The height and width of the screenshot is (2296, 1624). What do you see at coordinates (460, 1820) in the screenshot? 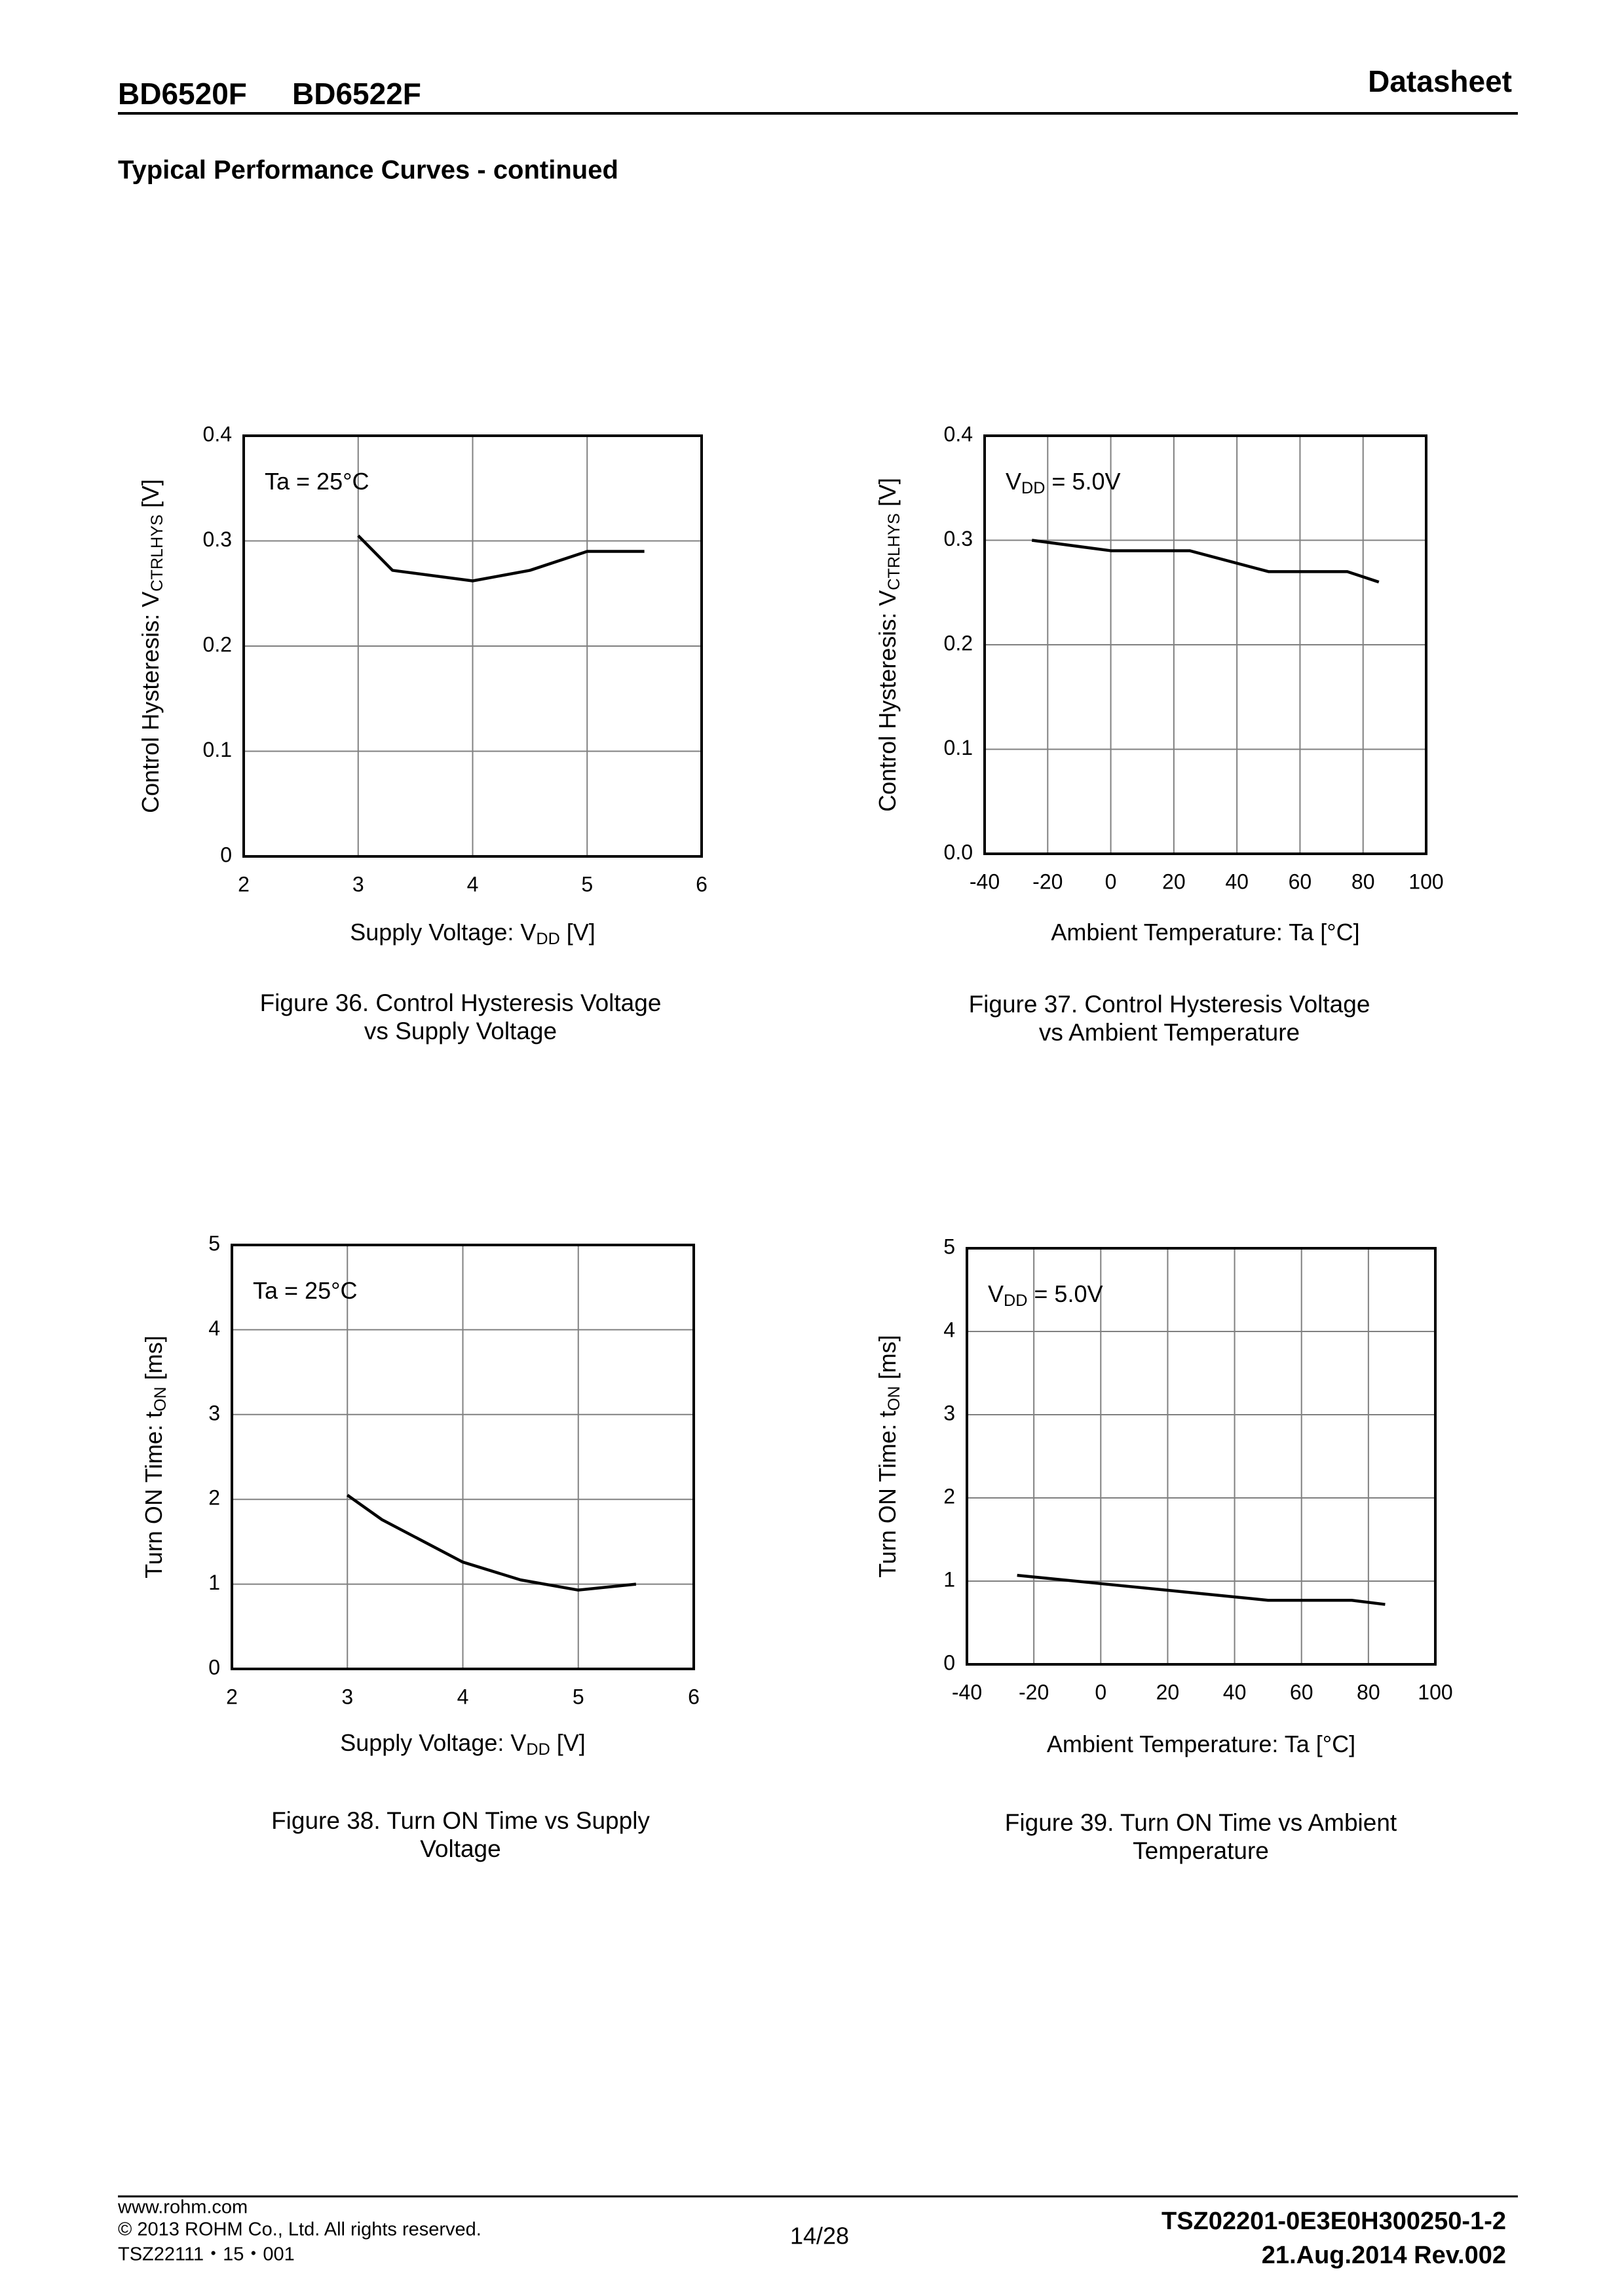
I see `figure-caption: Figure 38. Turn ON Time vs Supply` at bounding box center [460, 1820].